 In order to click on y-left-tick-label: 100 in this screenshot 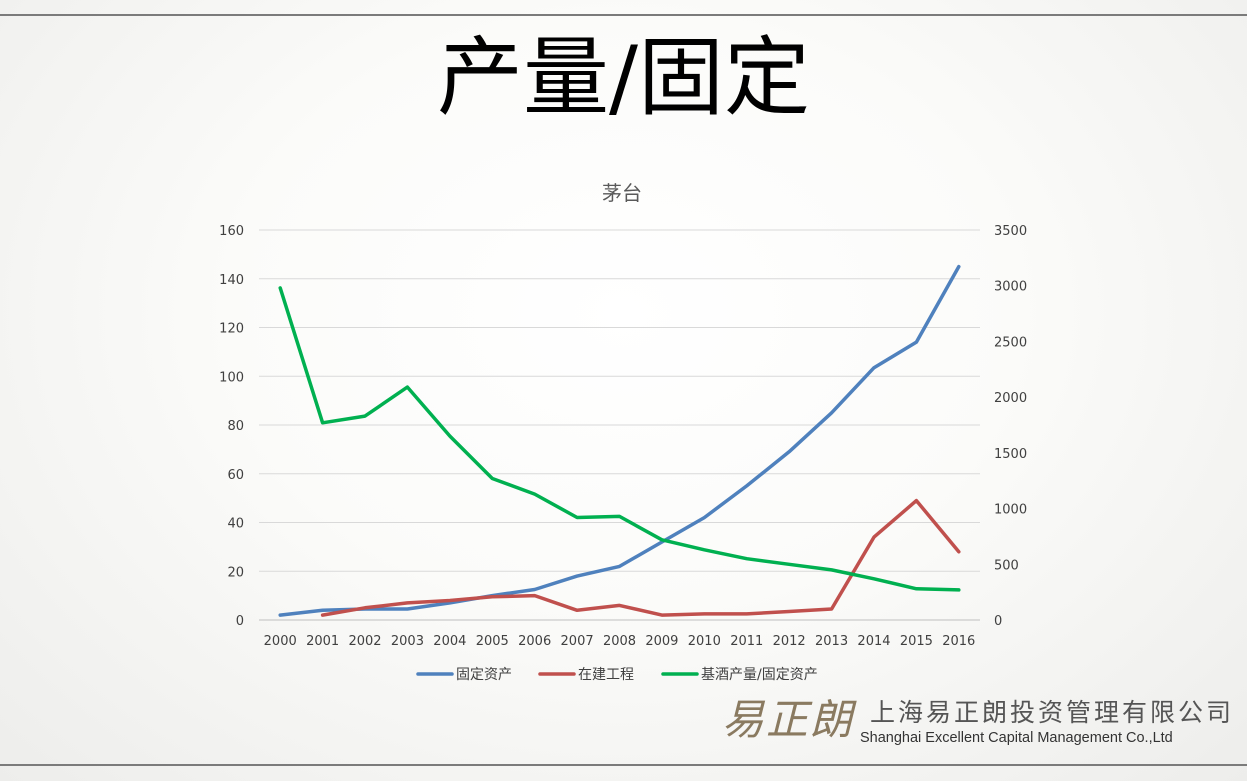, I will do `click(231, 377)`.